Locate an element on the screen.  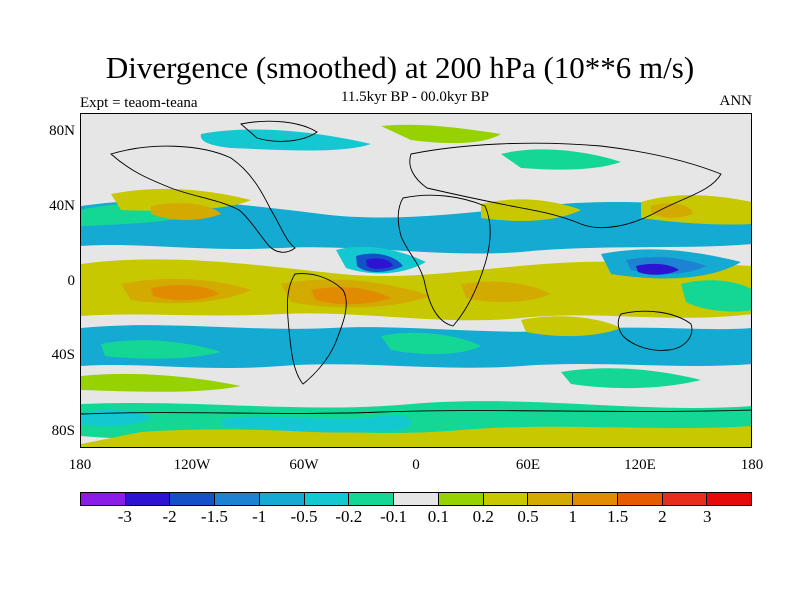
lon-label-60w: 60W is located at coordinates (304, 465).